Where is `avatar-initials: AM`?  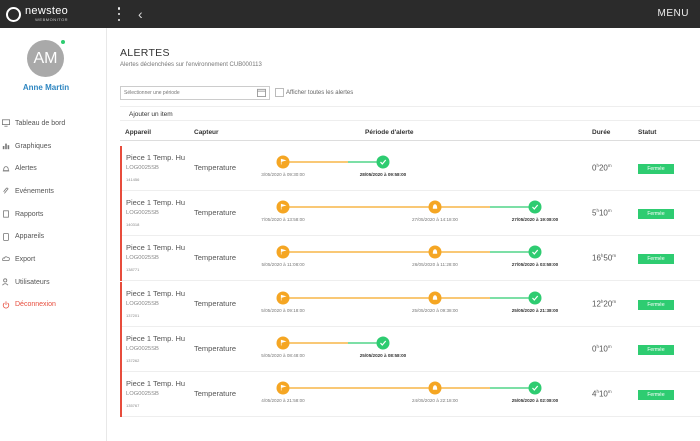 avatar-initials: AM is located at coordinates (45, 58).